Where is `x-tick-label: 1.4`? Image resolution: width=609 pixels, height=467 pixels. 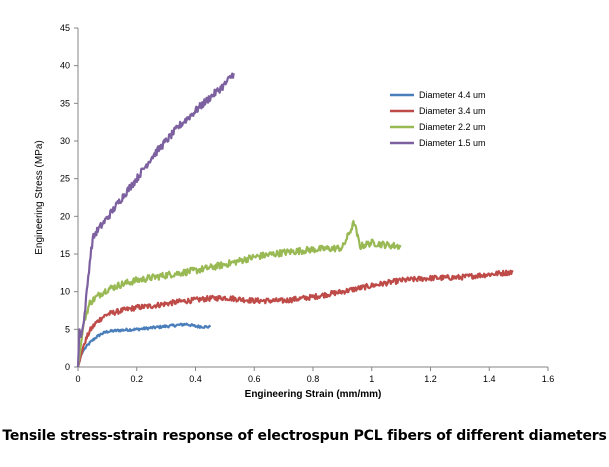 x-tick-label: 1.4 is located at coordinates (489, 379).